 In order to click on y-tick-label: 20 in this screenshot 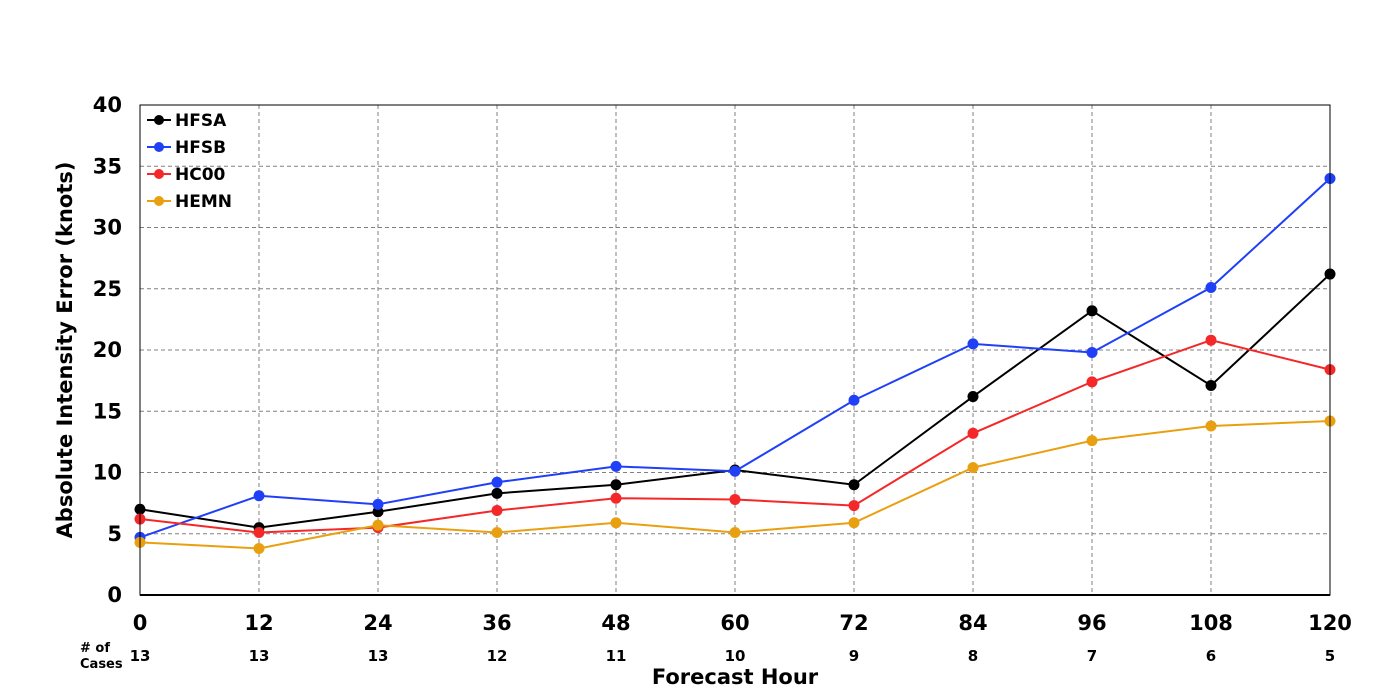, I will do `click(107, 350)`.